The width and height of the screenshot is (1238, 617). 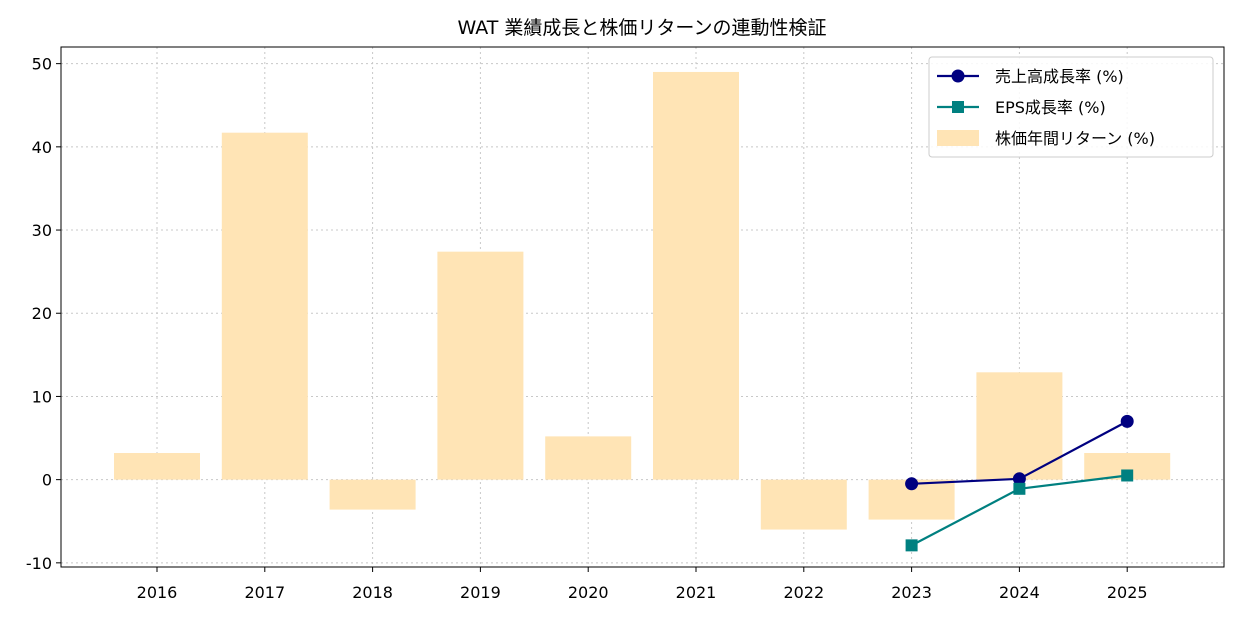 What do you see at coordinates (42, 147) in the screenshot?
I see `y-tick-label: 40` at bounding box center [42, 147].